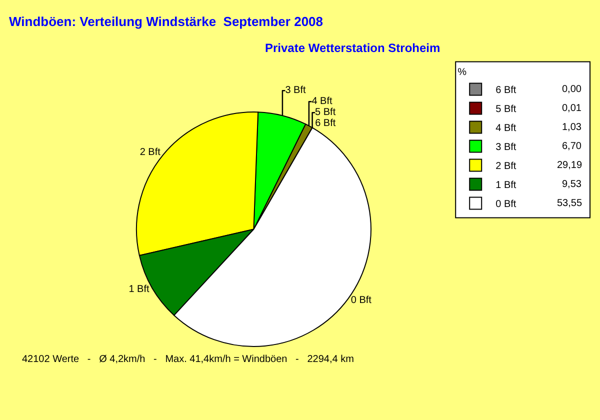 This screenshot has height=420, width=600. Describe the element at coordinates (572, 146) in the screenshot. I see `data-label: 6,70` at that location.